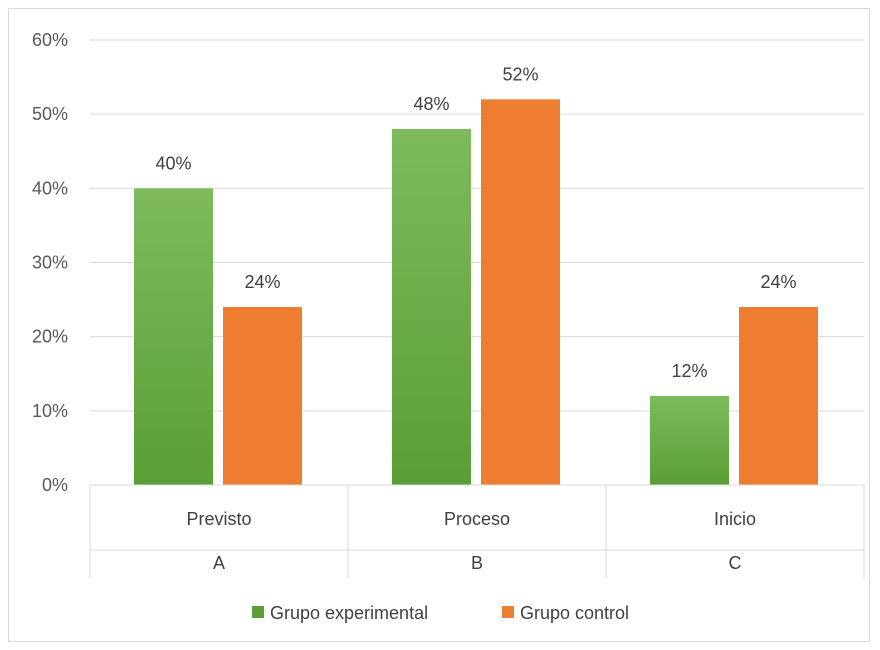 This screenshot has width=880, height=650. I want to click on bar-control-inicio, so click(778, 396).